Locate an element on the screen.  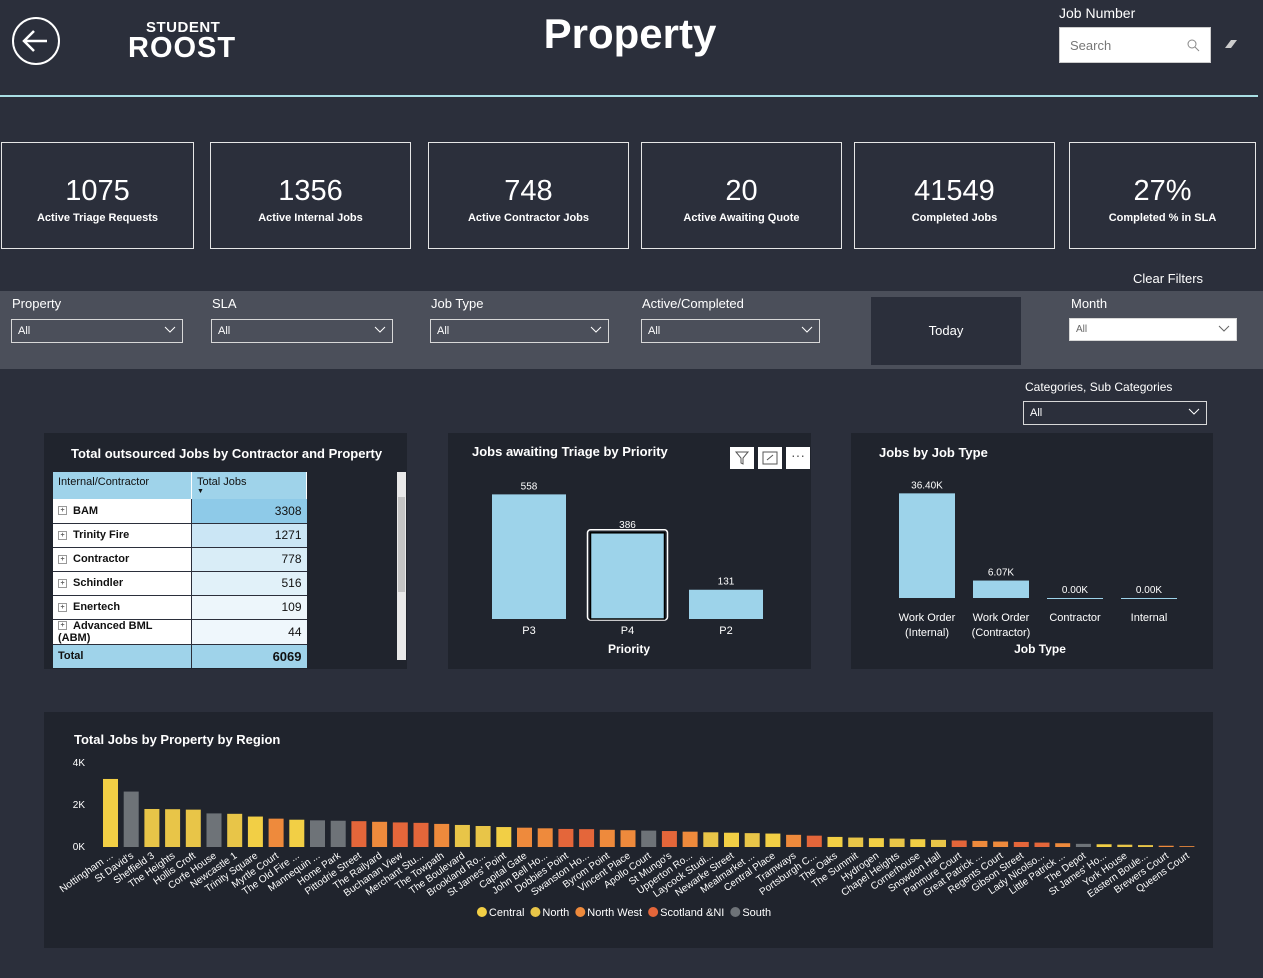
focus-icon is located at coordinates (770, 458).